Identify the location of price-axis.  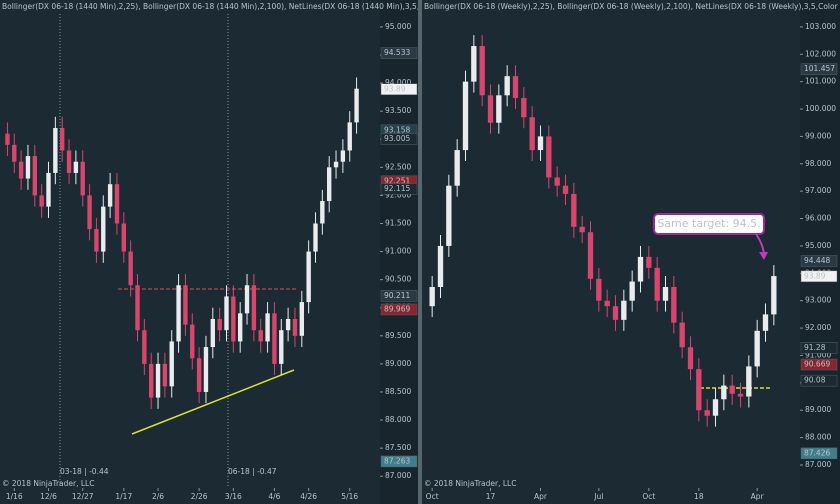
(820, 252).